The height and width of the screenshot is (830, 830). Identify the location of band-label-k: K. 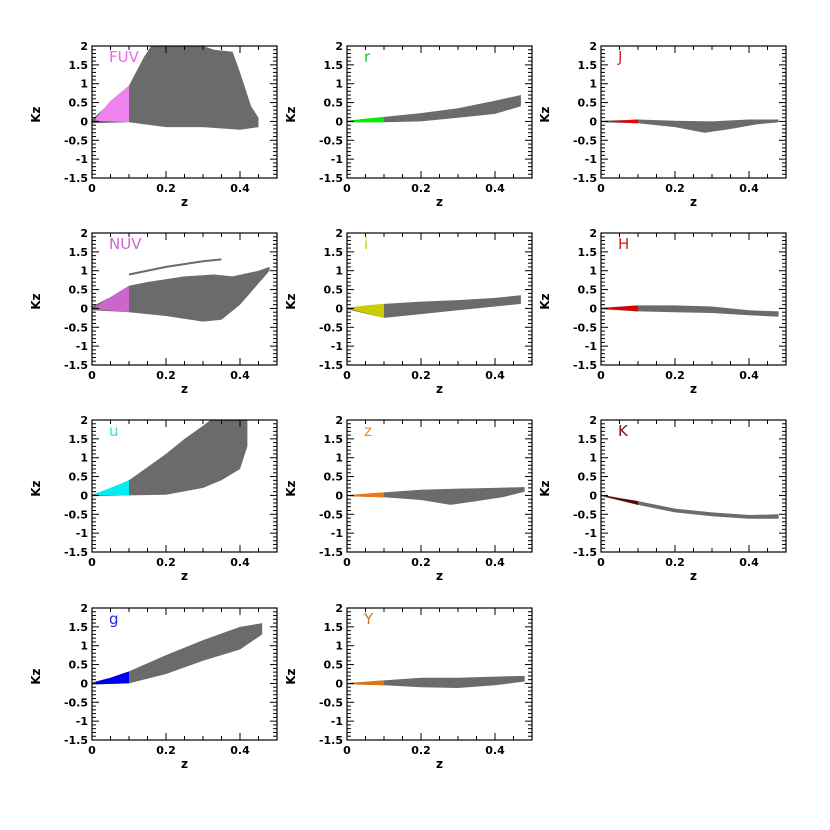
(623, 431).